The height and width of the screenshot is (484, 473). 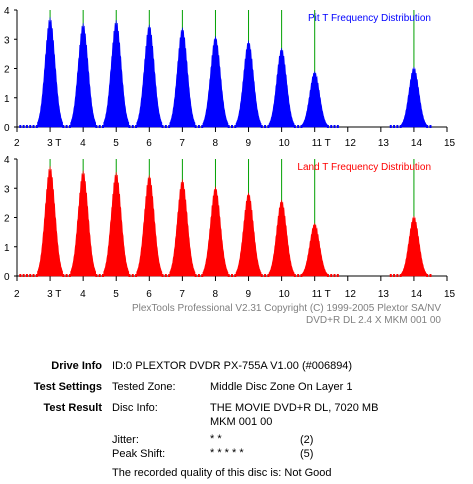 I want to click on tested-zone-label: Tested Zone:, so click(x=144, y=387).